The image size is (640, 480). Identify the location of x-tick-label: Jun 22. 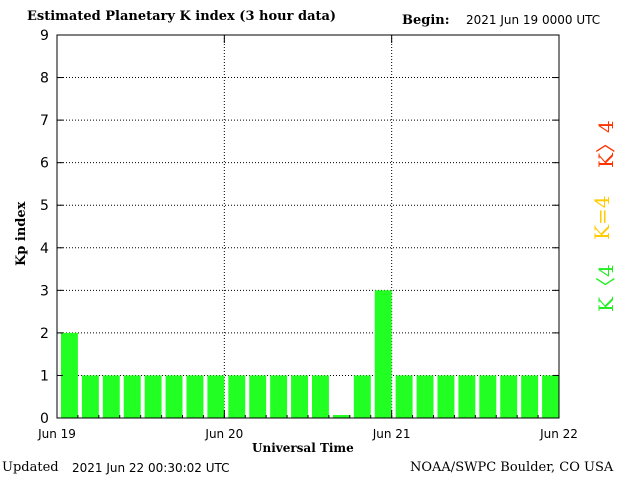
(558, 434).